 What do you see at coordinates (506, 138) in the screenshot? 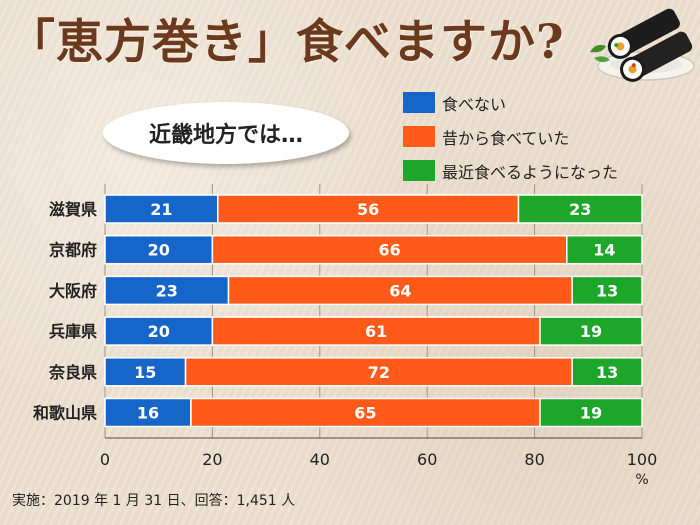
I see `legend-label: 昔から食べていた` at bounding box center [506, 138].